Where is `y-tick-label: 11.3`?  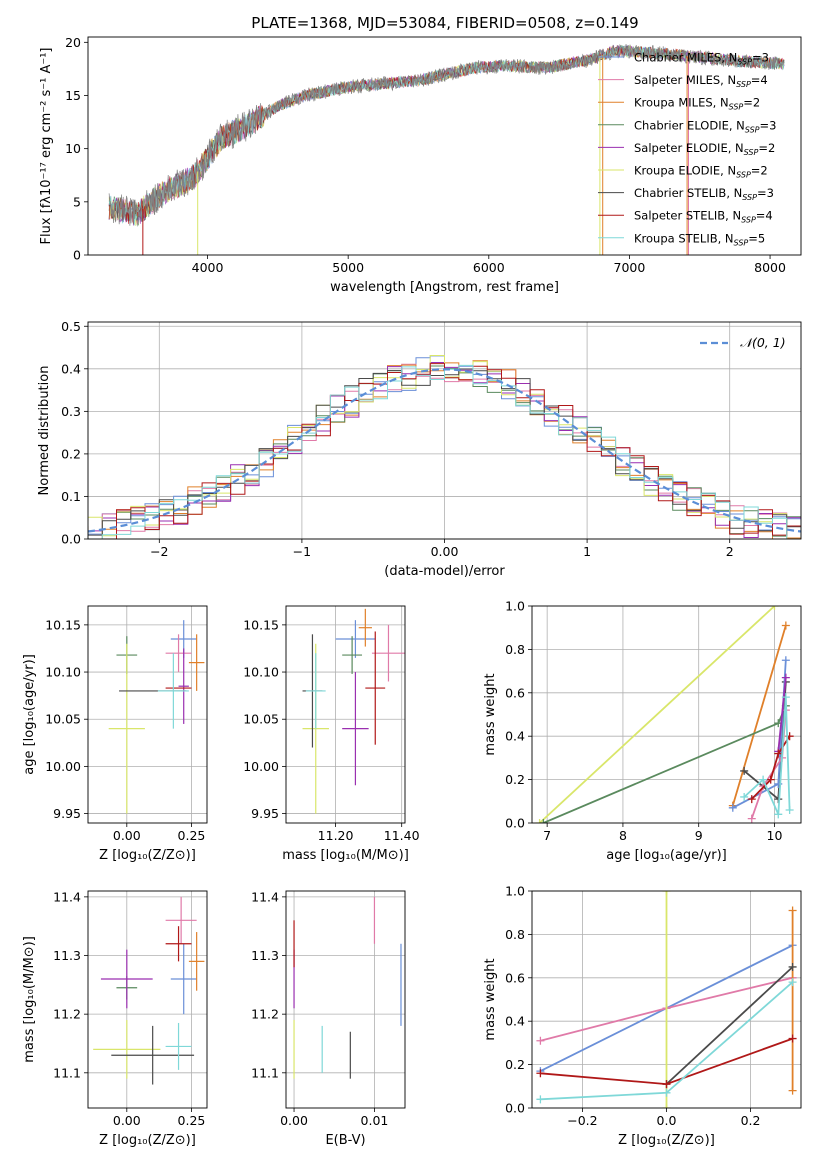
y-tick-label: 11.3 is located at coordinates (265, 955).